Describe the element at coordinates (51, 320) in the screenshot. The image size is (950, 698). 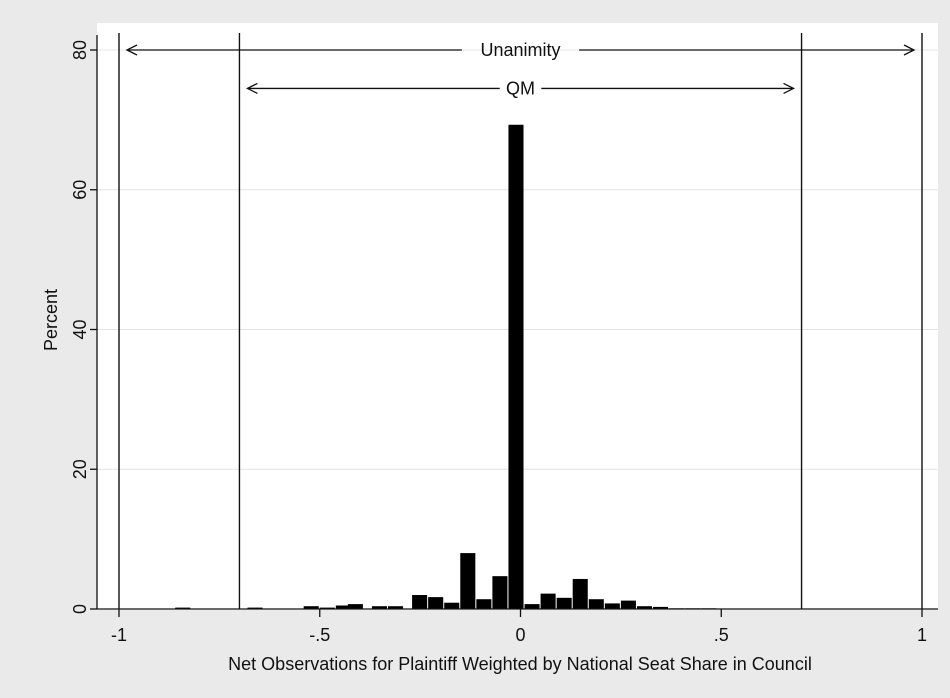
I see `y-axis-title: Percent` at that location.